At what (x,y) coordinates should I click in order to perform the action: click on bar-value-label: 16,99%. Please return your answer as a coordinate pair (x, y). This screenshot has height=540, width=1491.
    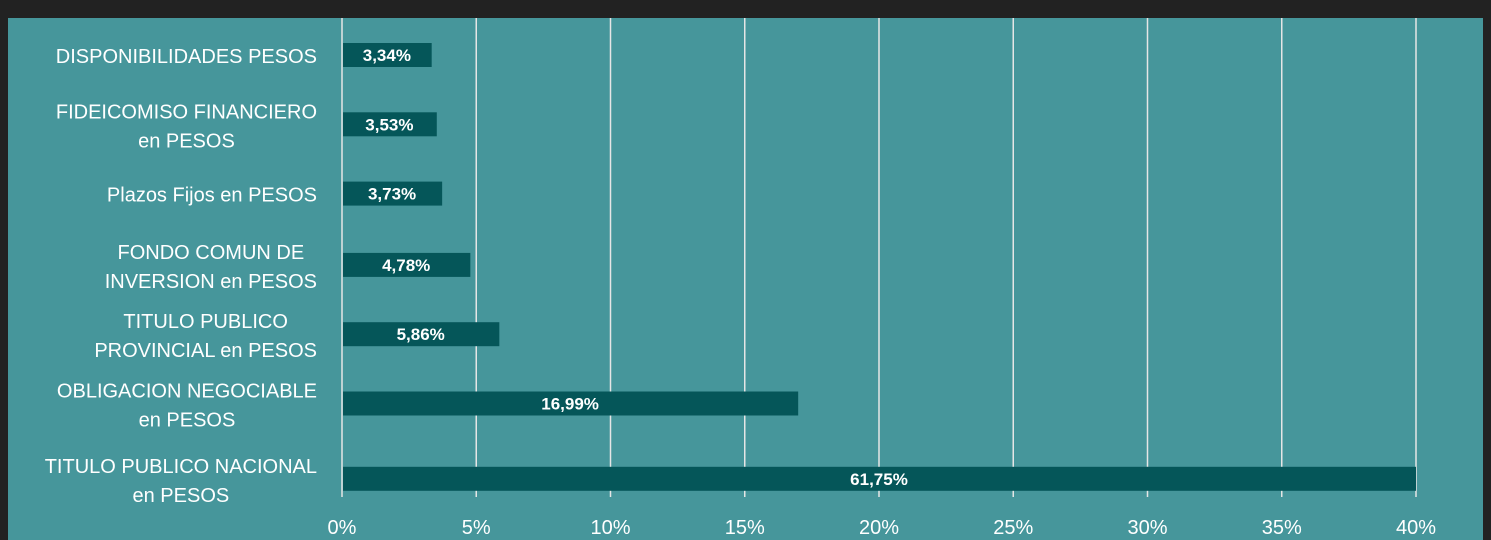
    Looking at the image, I should click on (570, 404).